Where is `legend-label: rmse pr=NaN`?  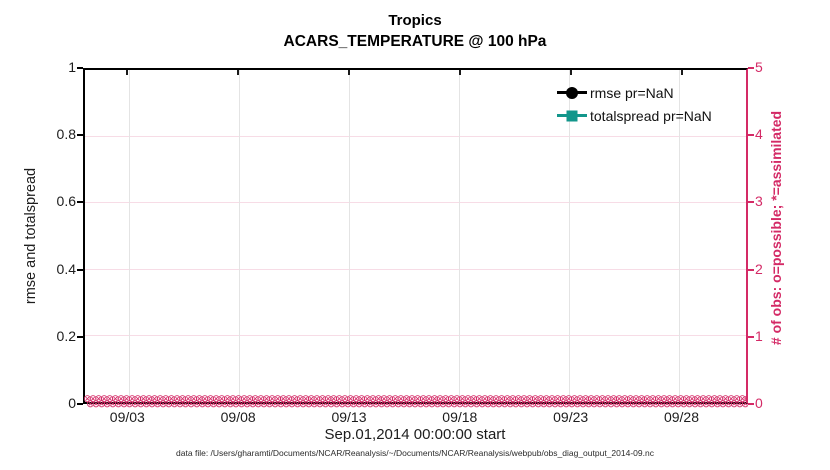
legend-label: rmse pr=NaN is located at coordinates (632, 92).